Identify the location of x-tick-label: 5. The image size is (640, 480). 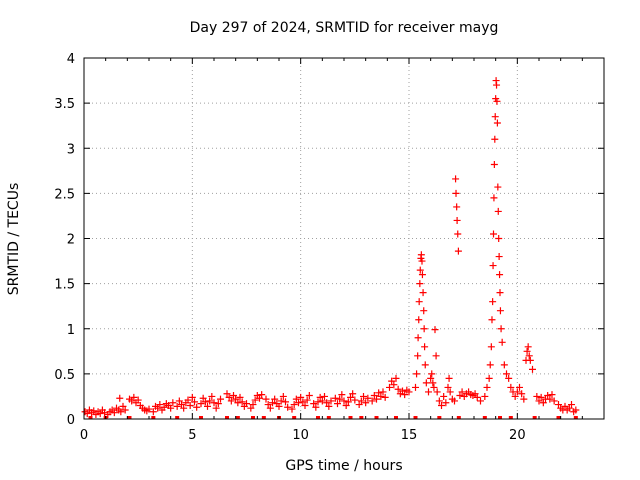
(192, 435).